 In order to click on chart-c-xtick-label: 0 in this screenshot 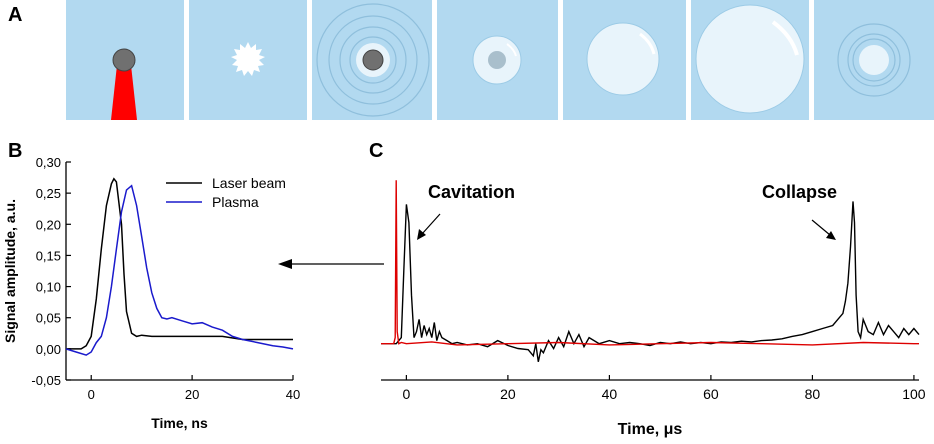, I will do `click(406, 394)`.